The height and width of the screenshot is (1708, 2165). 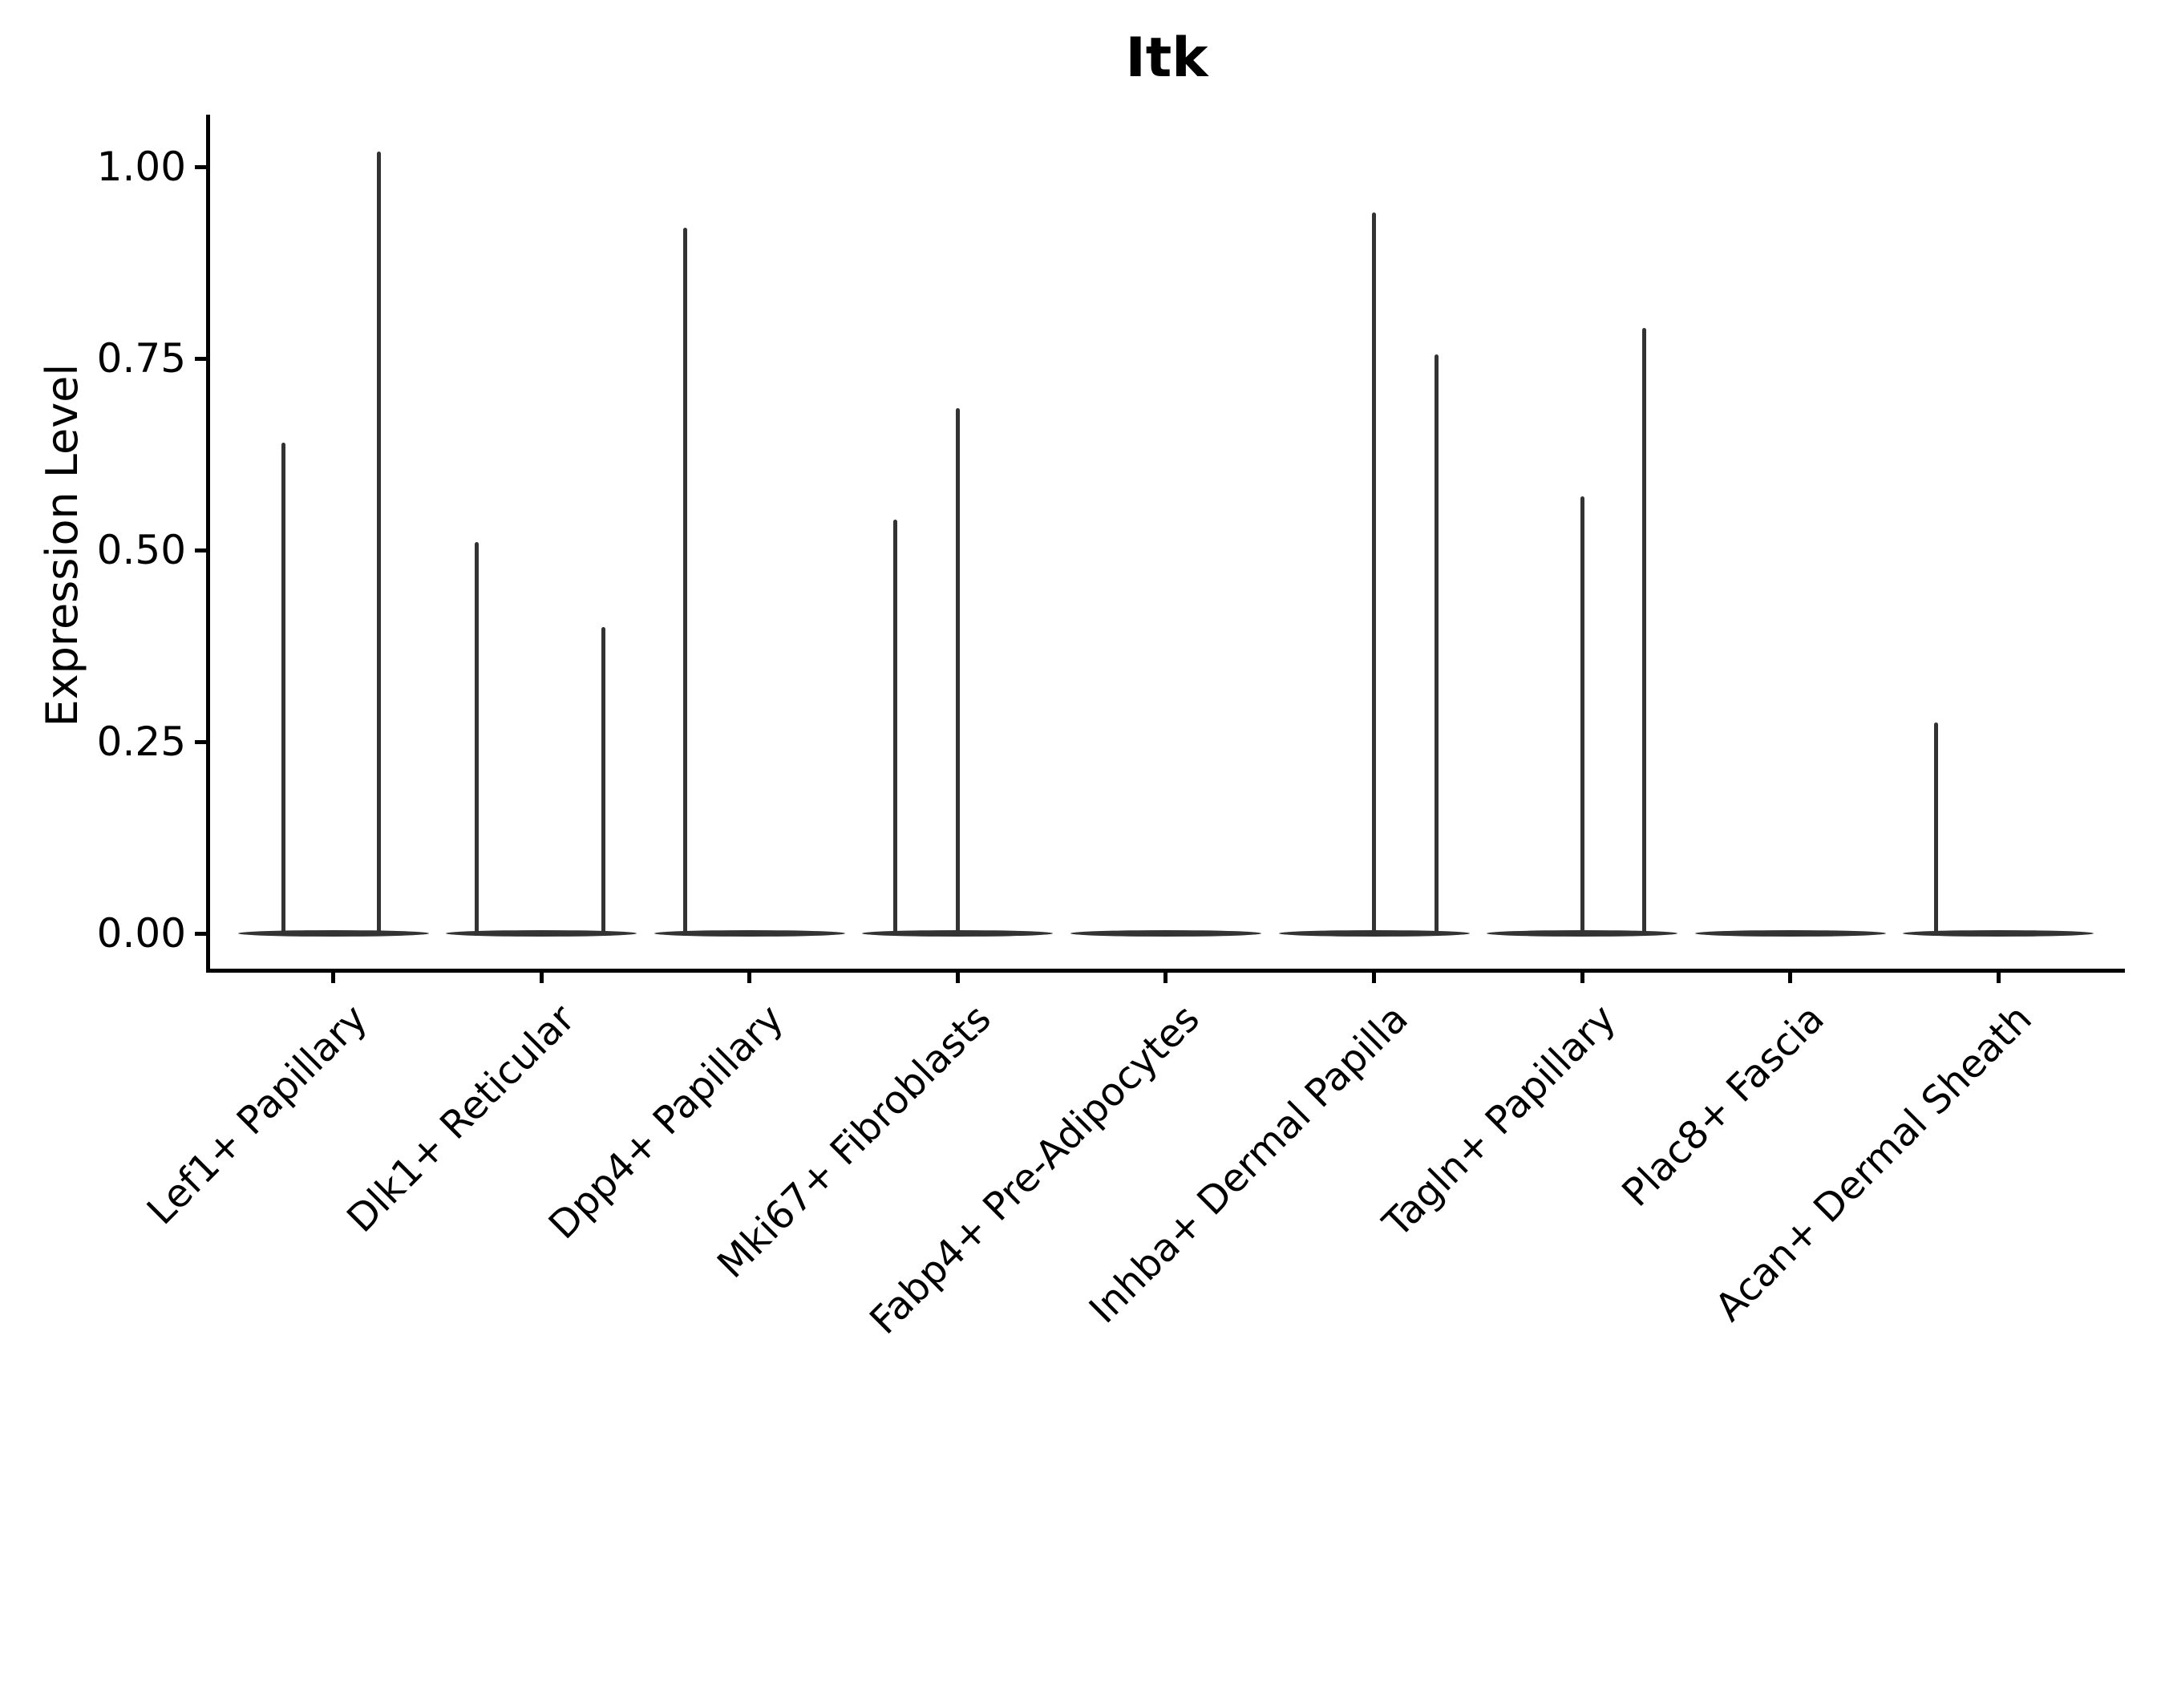 What do you see at coordinates (666, 1122) in the screenshot?
I see `x-tick-label: Dpp4+ Papillary` at bounding box center [666, 1122].